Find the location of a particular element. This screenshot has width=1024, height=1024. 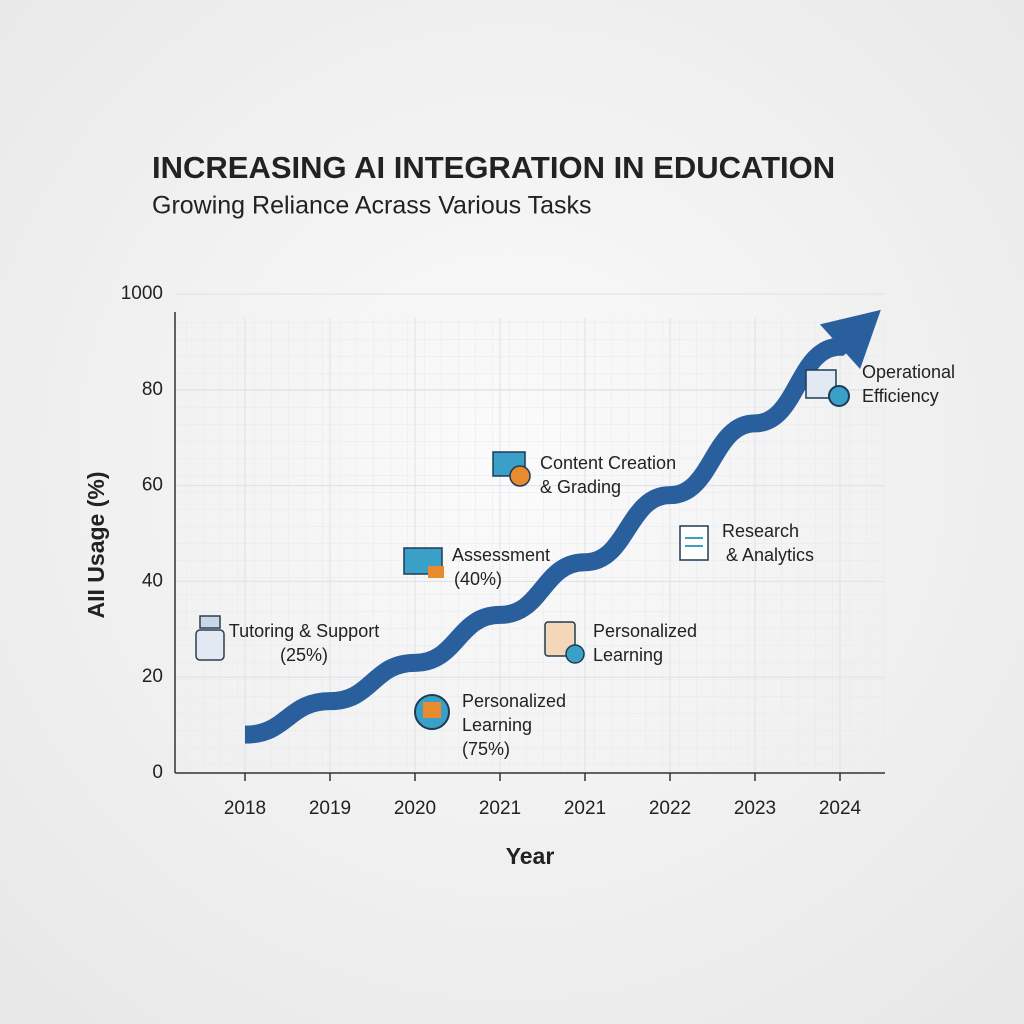

annotation: Operational is located at coordinates (908, 372).